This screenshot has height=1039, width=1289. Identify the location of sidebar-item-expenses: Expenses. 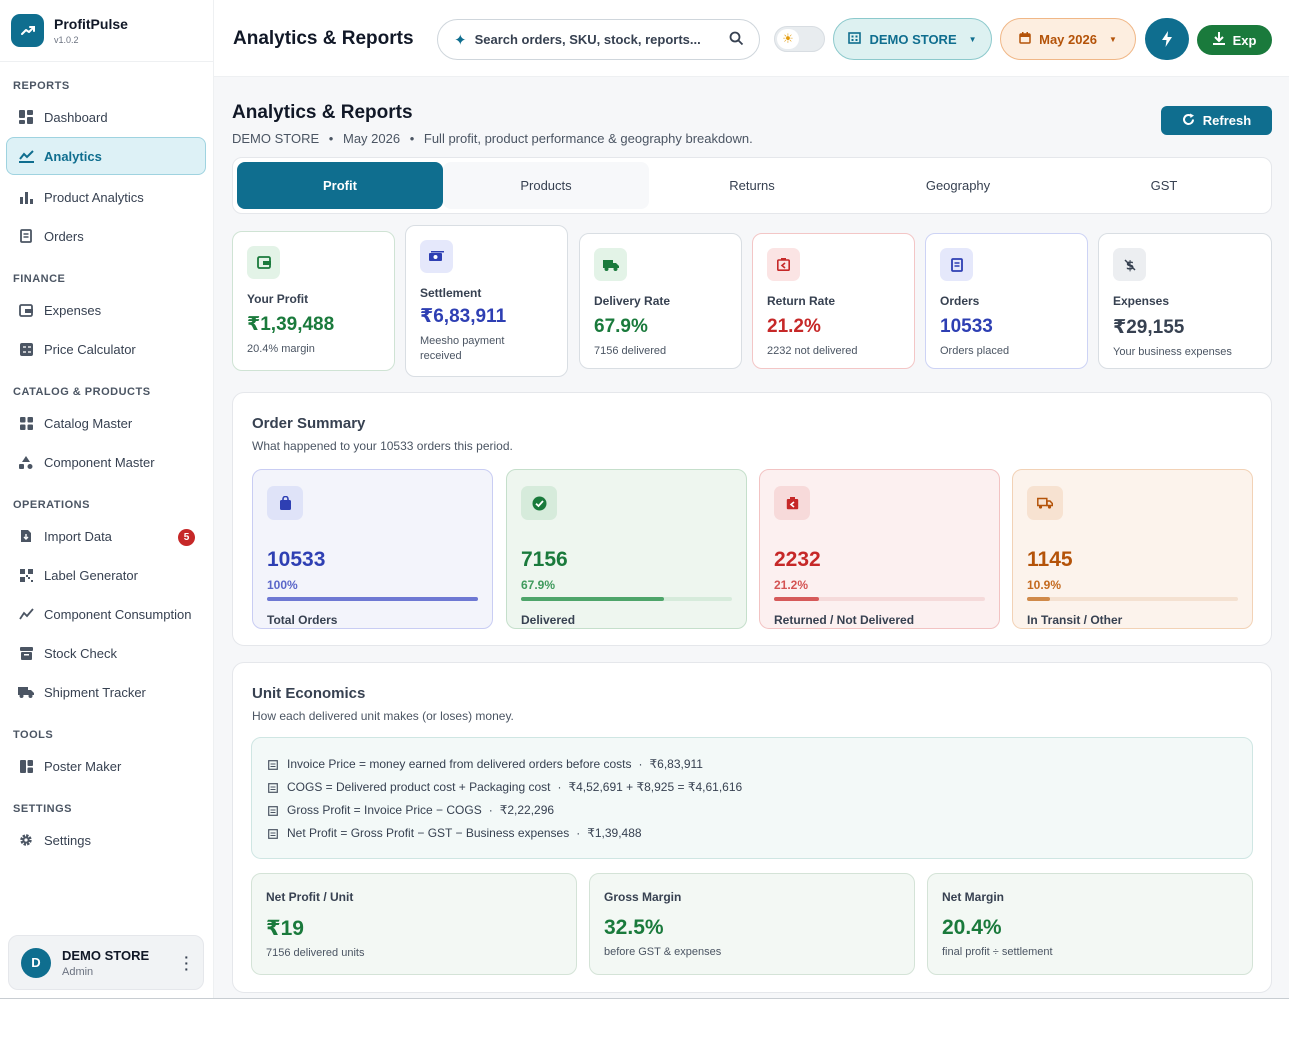
(106, 310).